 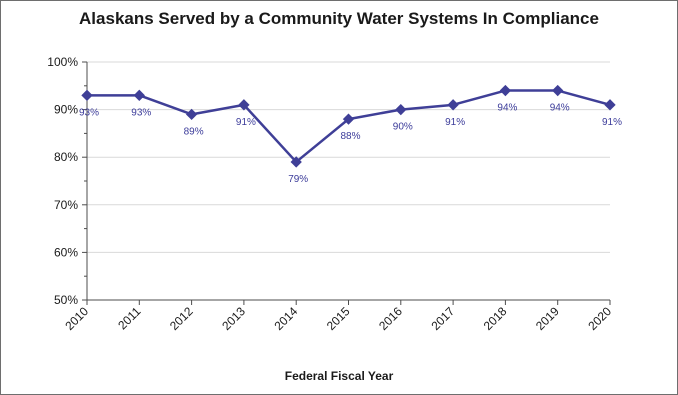 What do you see at coordinates (339, 376) in the screenshot?
I see `x-axis-title: Federal Fiscal Year` at bounding box center [339, 376].